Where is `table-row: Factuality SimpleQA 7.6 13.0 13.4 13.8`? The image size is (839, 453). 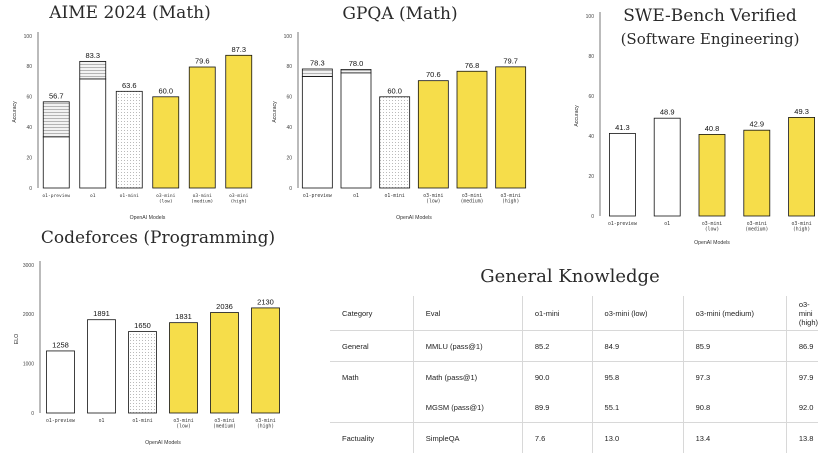
table-row: Factuality SimpleQA 7.6 13.0 13.4 13.8 is located at coordinates (574, 438).